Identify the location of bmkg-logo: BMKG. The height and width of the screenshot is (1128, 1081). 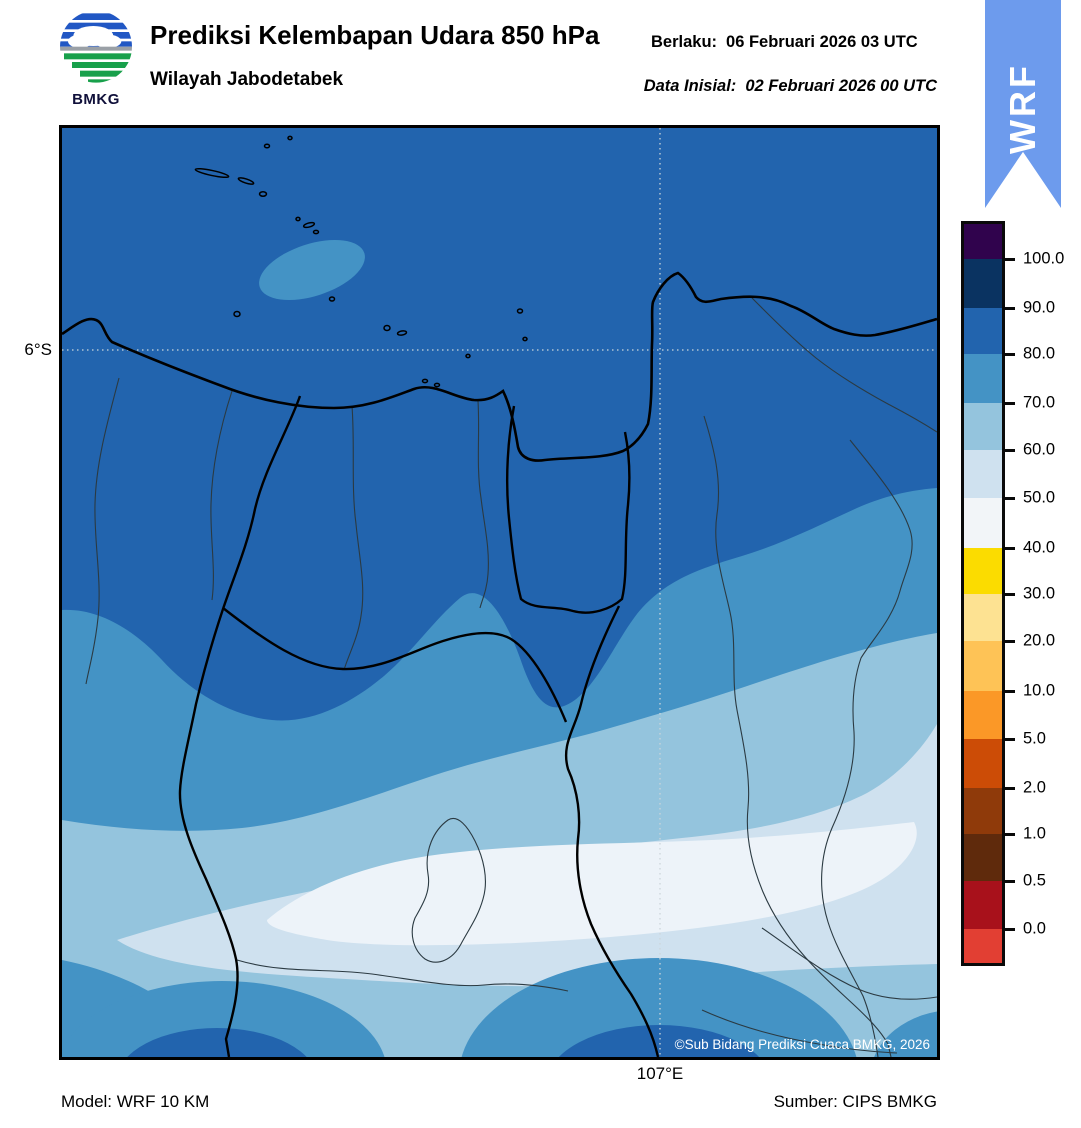
(96, 58).